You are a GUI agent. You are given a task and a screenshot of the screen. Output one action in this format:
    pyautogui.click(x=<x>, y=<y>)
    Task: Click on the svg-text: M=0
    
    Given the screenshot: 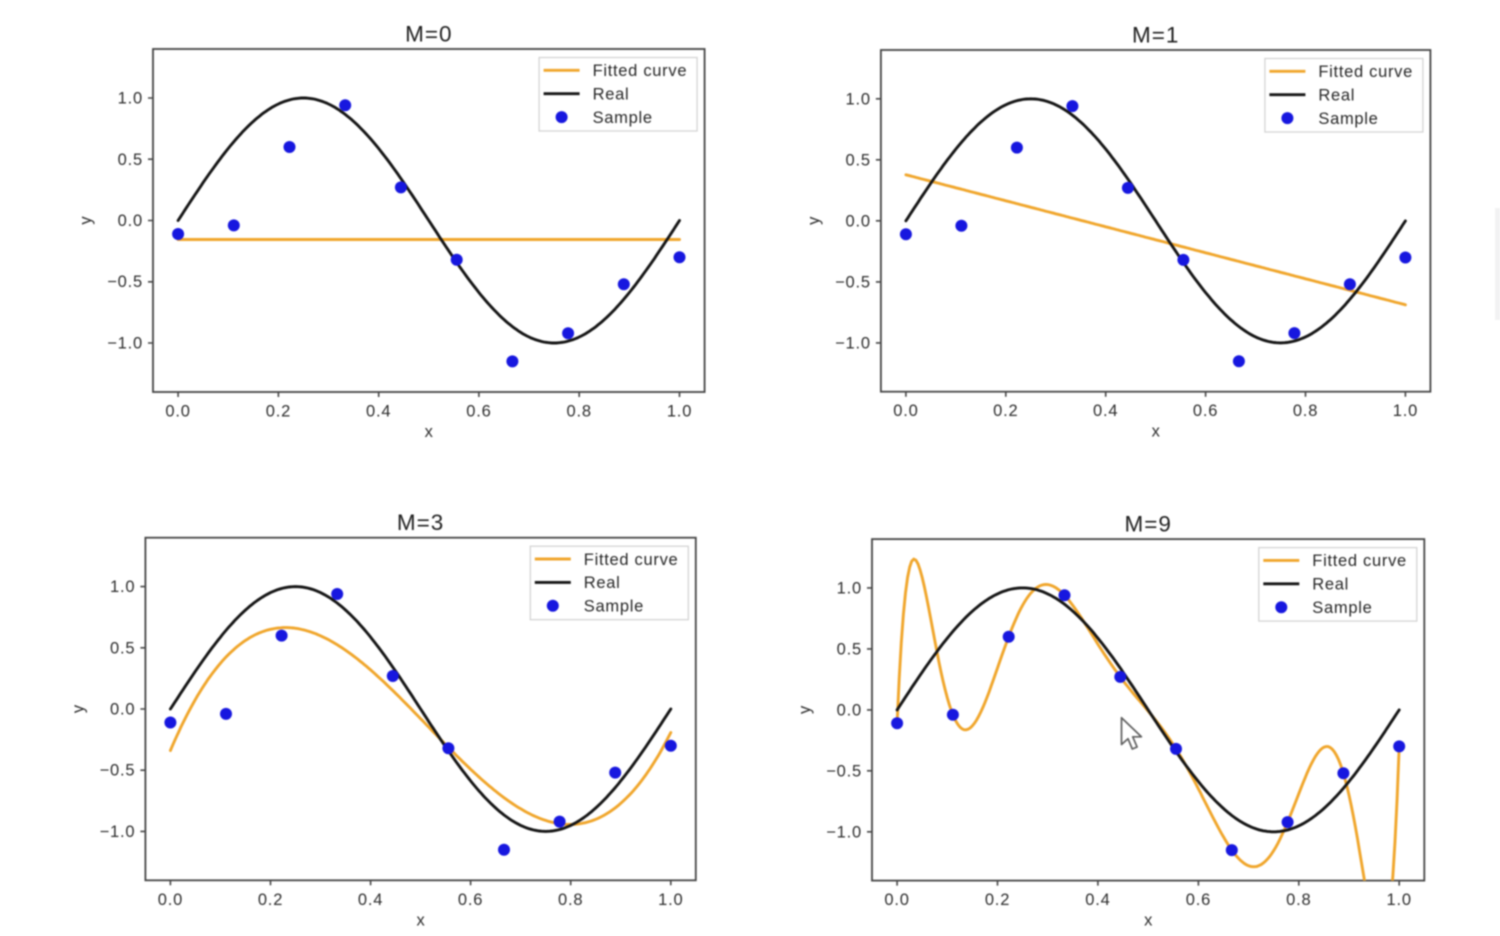 What is the action you would take?
    pyautogui.click(x=428, y=34)
    